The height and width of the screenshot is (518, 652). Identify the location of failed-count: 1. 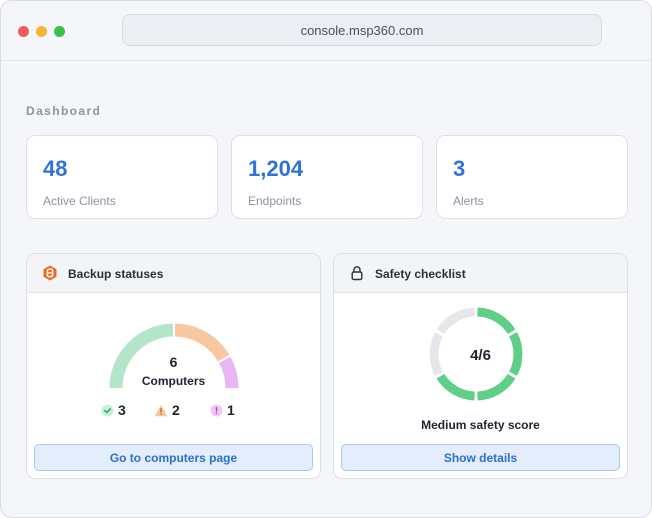
(231, 410).